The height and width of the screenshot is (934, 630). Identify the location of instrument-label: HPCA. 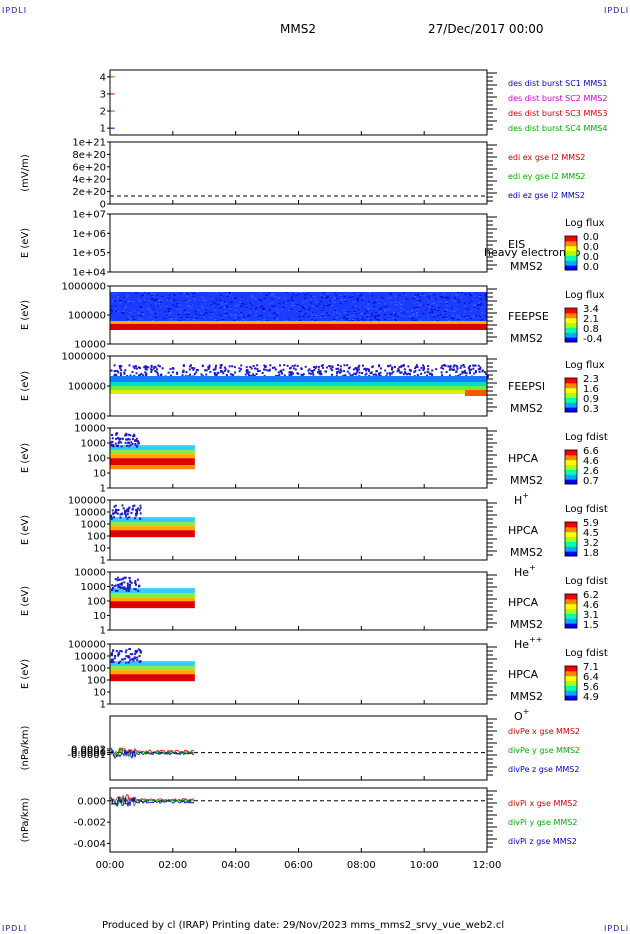
(523, 458).